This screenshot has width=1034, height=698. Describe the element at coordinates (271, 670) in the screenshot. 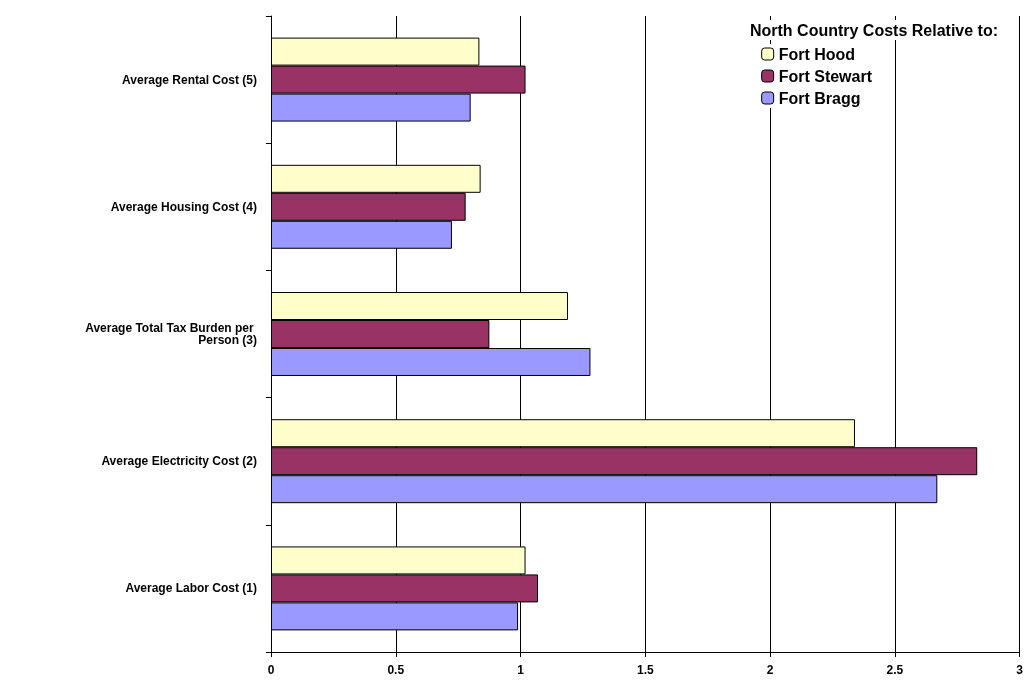

I see `x-tick-label: 0` at that location.